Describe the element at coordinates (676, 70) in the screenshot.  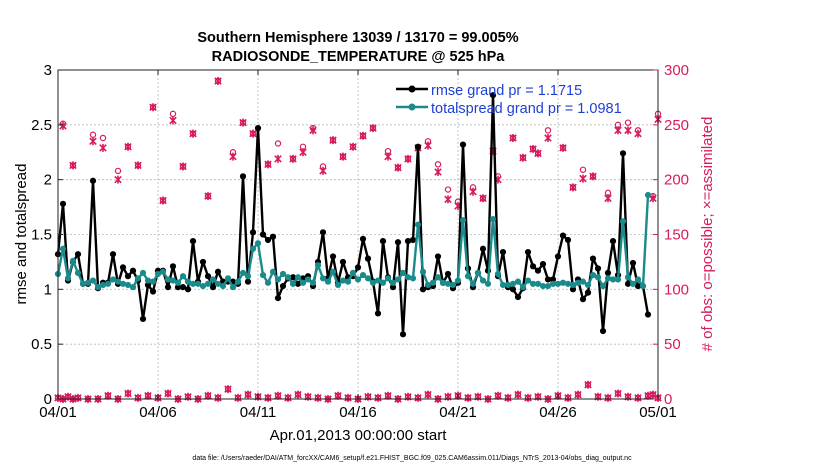
I see `y-tick-label-right: 300` at that location.